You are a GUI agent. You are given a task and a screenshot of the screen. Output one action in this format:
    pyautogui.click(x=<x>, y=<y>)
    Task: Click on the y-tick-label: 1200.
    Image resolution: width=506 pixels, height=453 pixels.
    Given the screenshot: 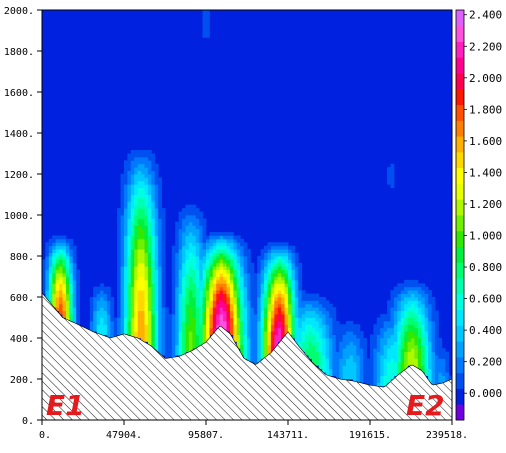 What is the action you would take?
    pyautogui.click(x=19, y=175)
    